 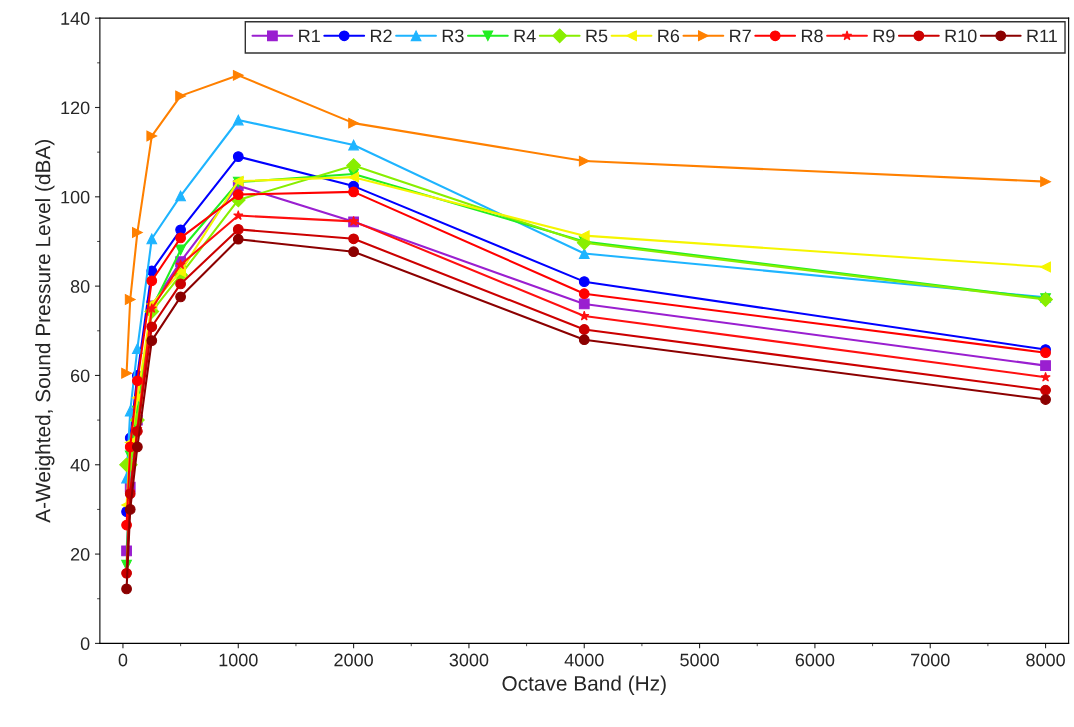 I want to click on x-tick-label: 6000, so click(x=815, y=660).